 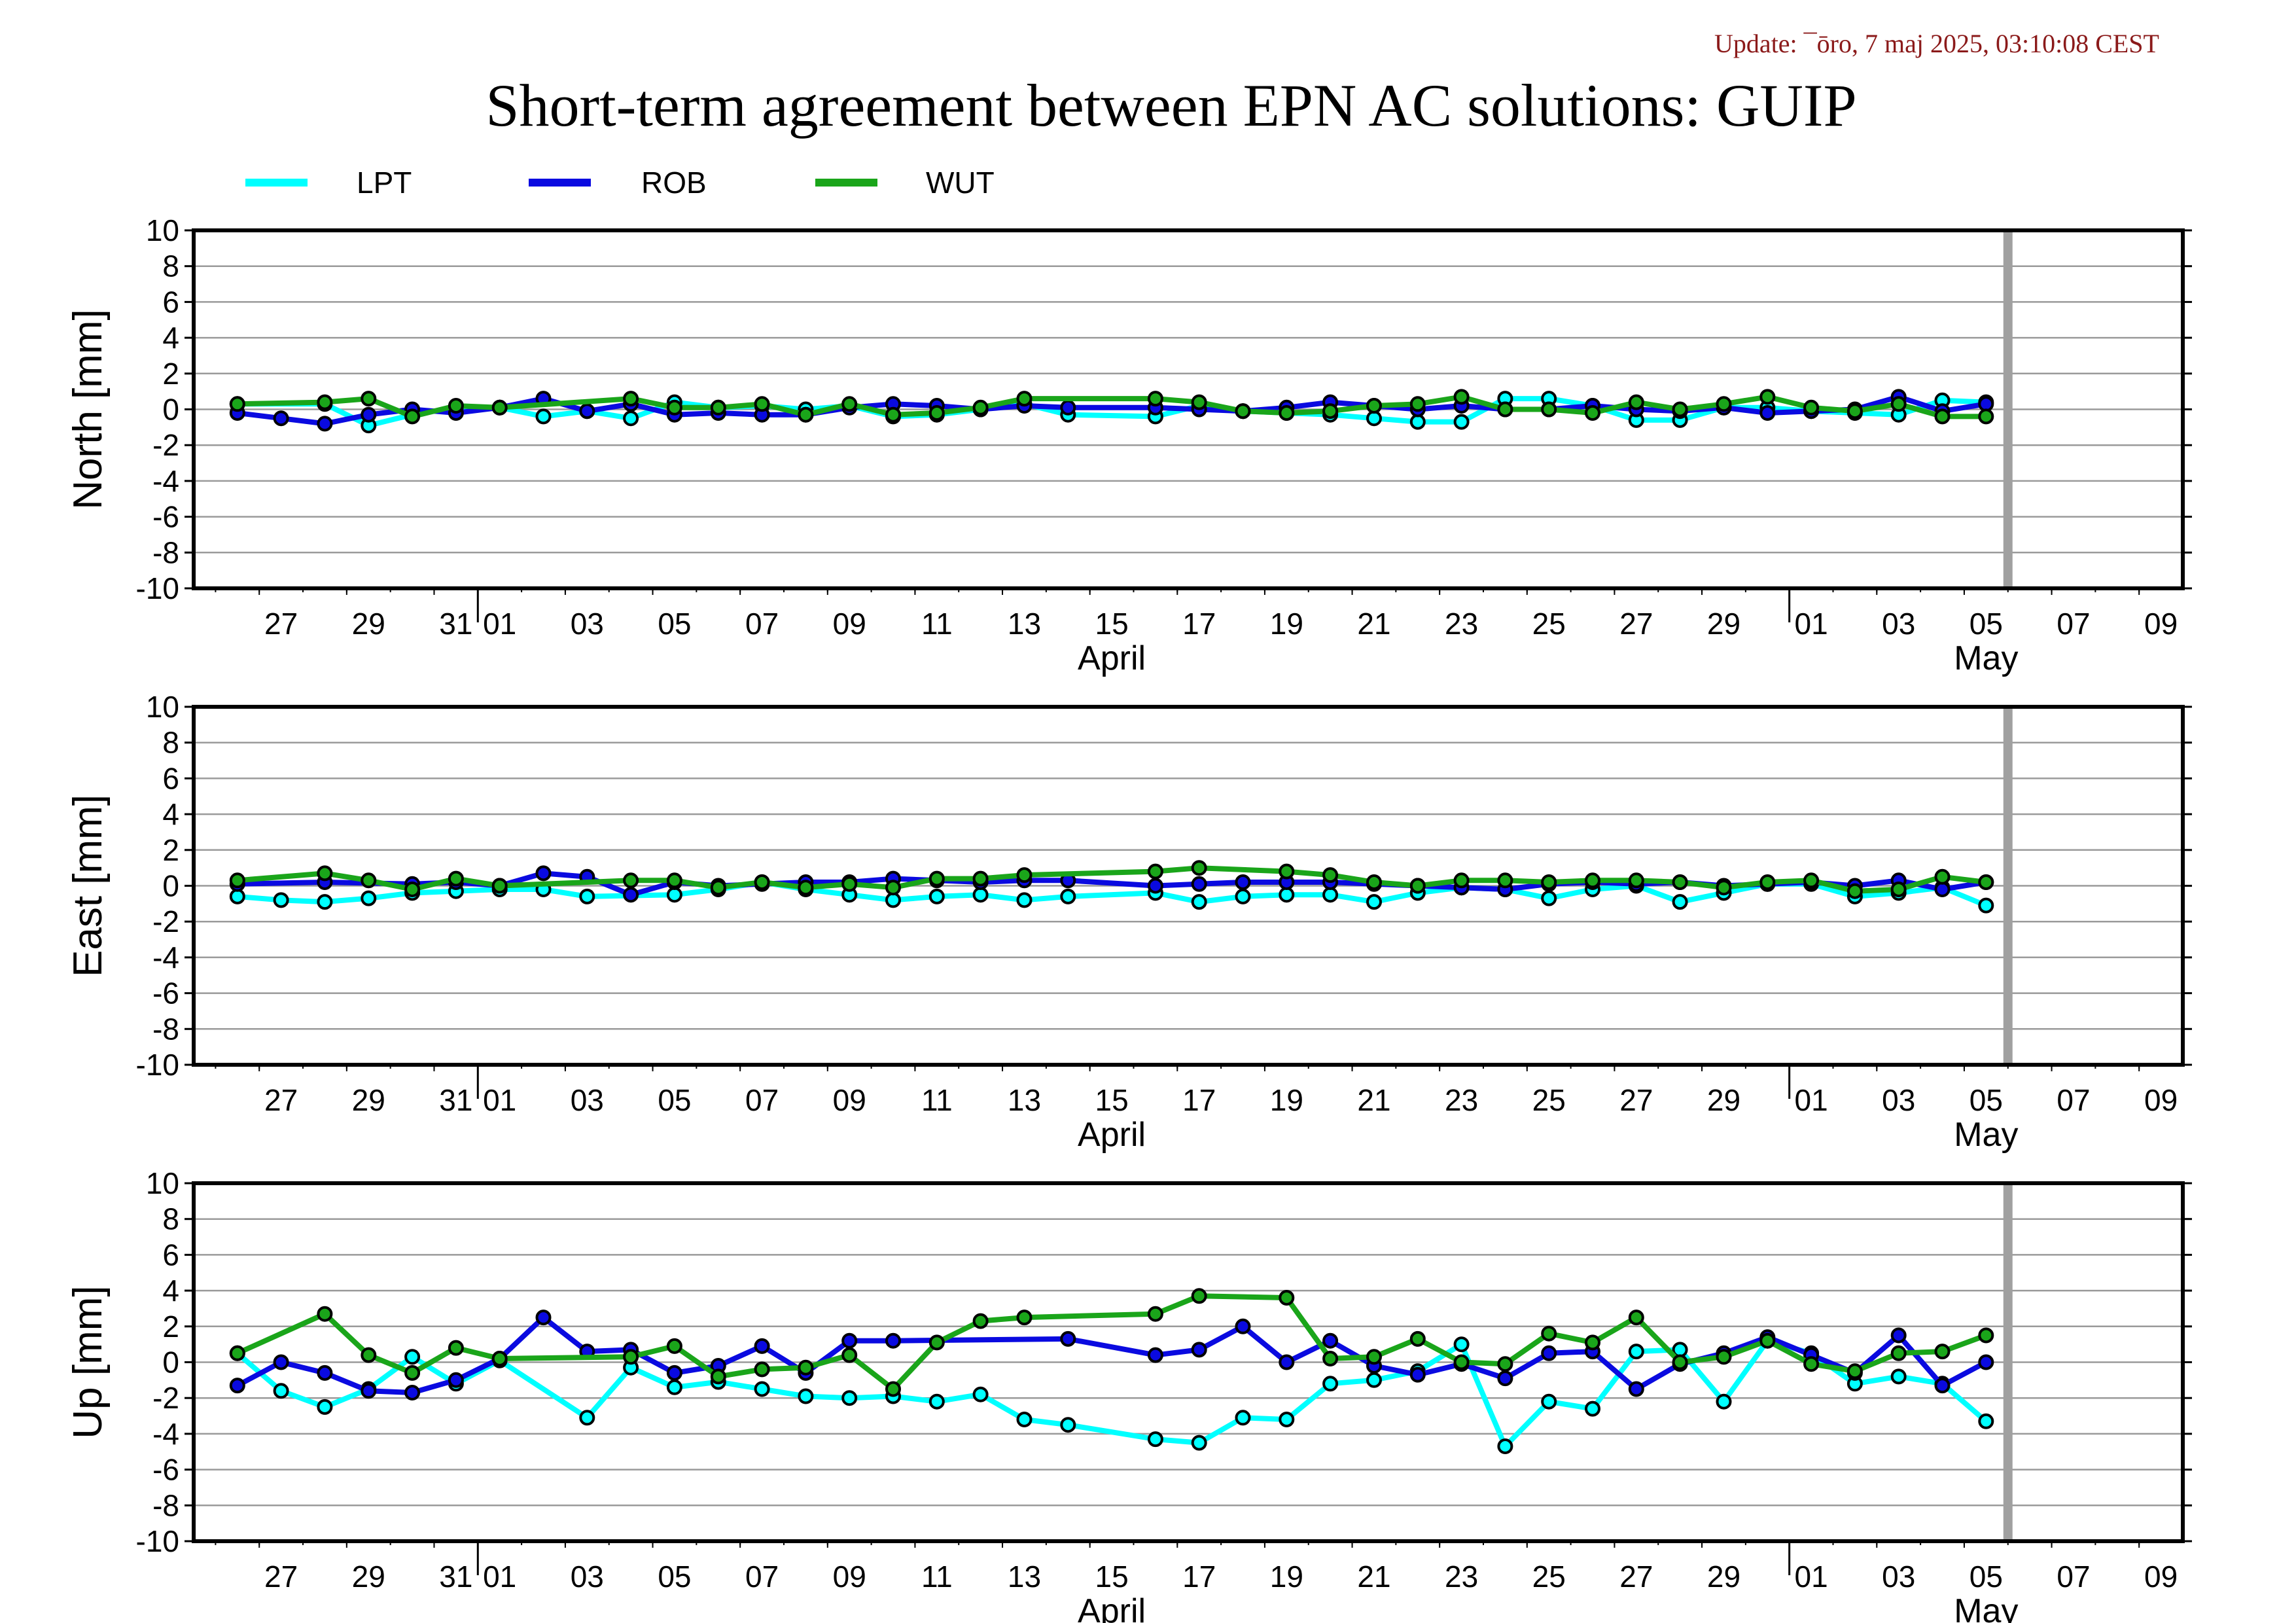 What do you see at coordinates (165, 481) in the screenshot?
I see `ytick-label: -4` at bounding box center [165, 481].